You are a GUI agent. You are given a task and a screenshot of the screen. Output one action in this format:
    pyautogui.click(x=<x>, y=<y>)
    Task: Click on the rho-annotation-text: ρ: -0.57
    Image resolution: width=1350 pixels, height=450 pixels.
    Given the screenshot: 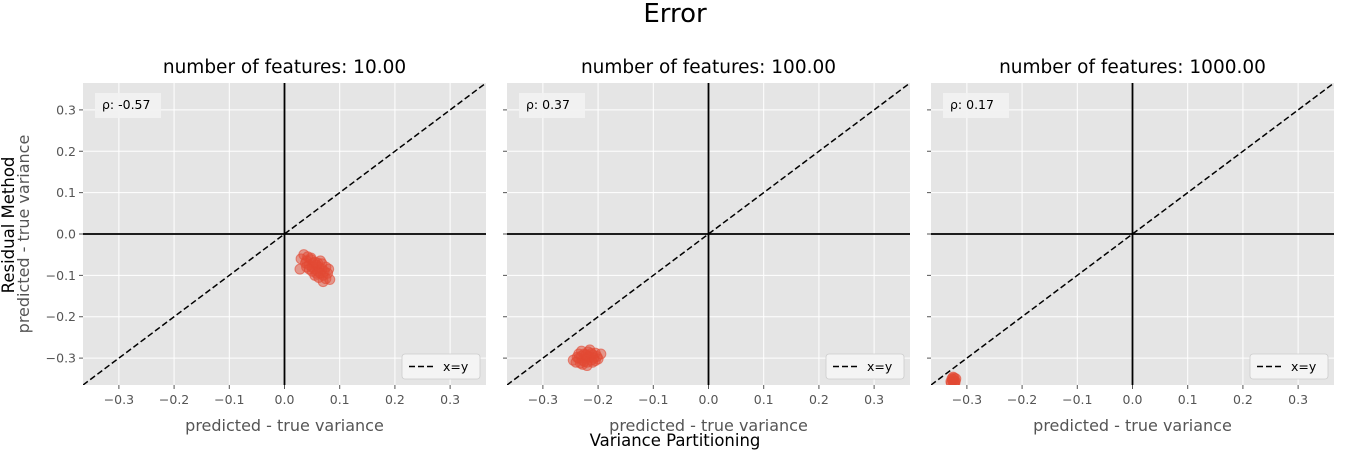 What is the action you would take?
    pyautogui.click(x=126, y=104)
    